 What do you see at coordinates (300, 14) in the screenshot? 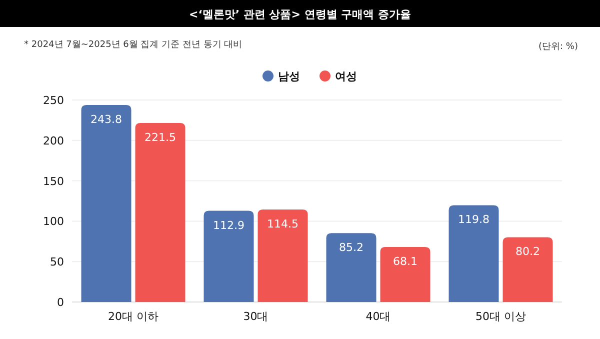
I see `chart-title: <‘멜론맛’ 관련 상품> 연령별 구매액 증가율` at bounding box center [300, 14].